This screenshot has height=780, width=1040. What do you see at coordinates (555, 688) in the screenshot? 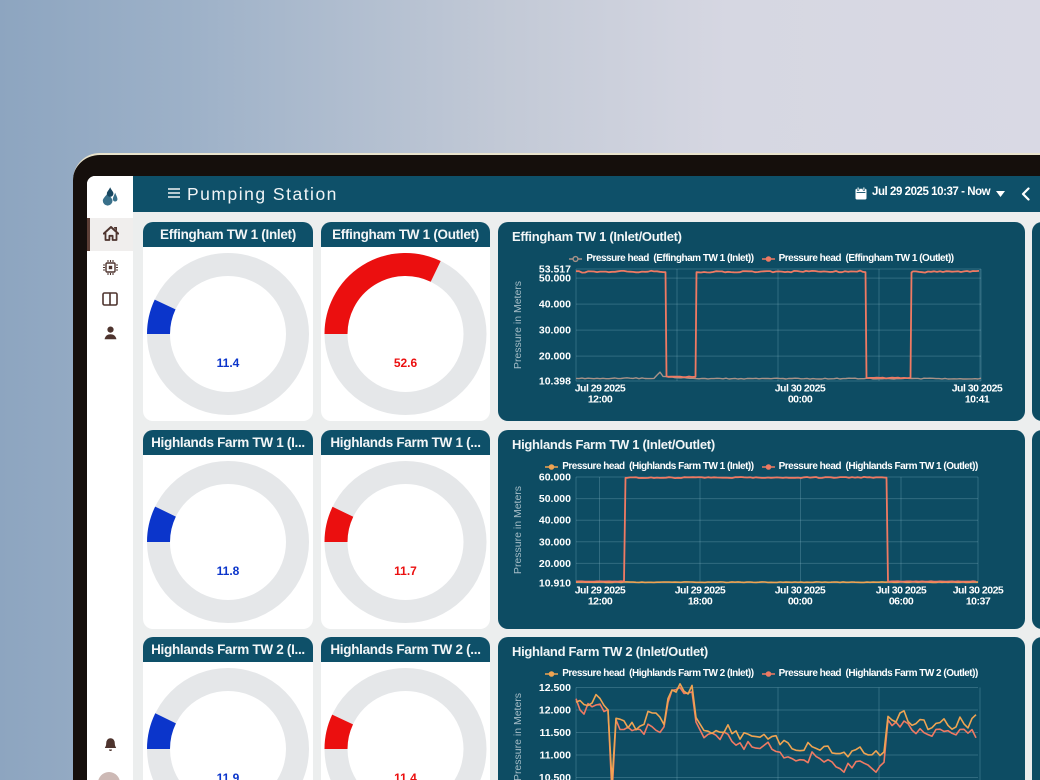
I see `svg-text: 12.500` at bounding box center [555, 688].